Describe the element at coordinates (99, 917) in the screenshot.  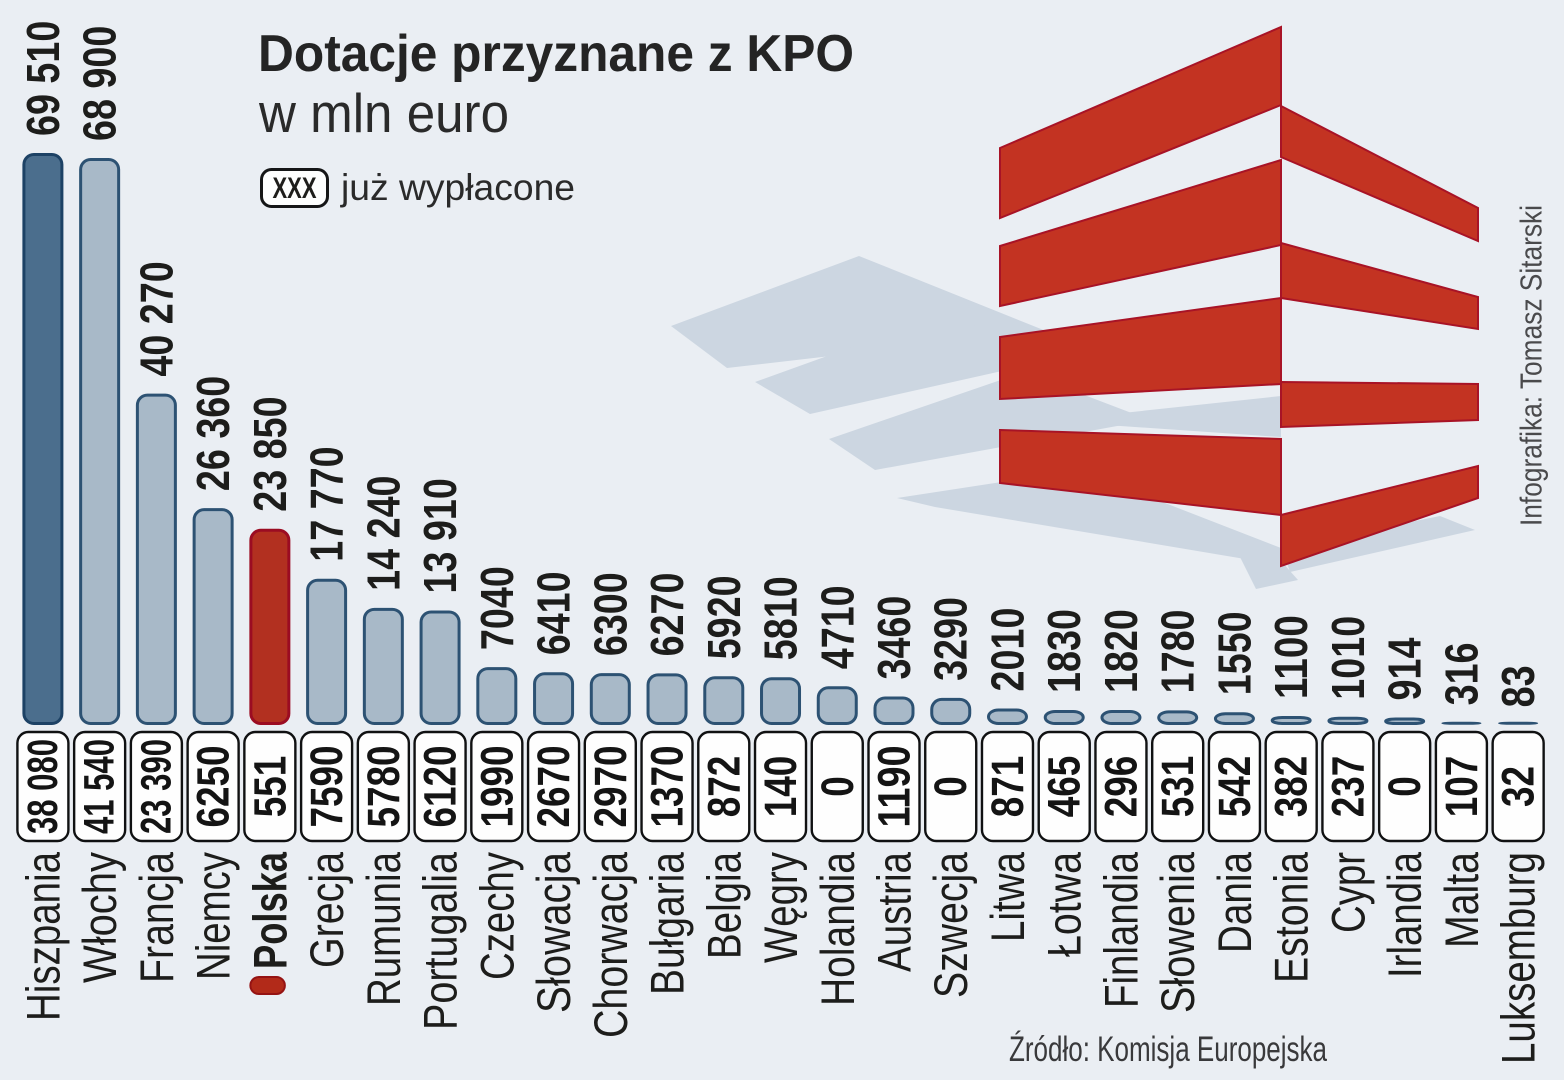
I see `svg-text: Włochy` at that location.